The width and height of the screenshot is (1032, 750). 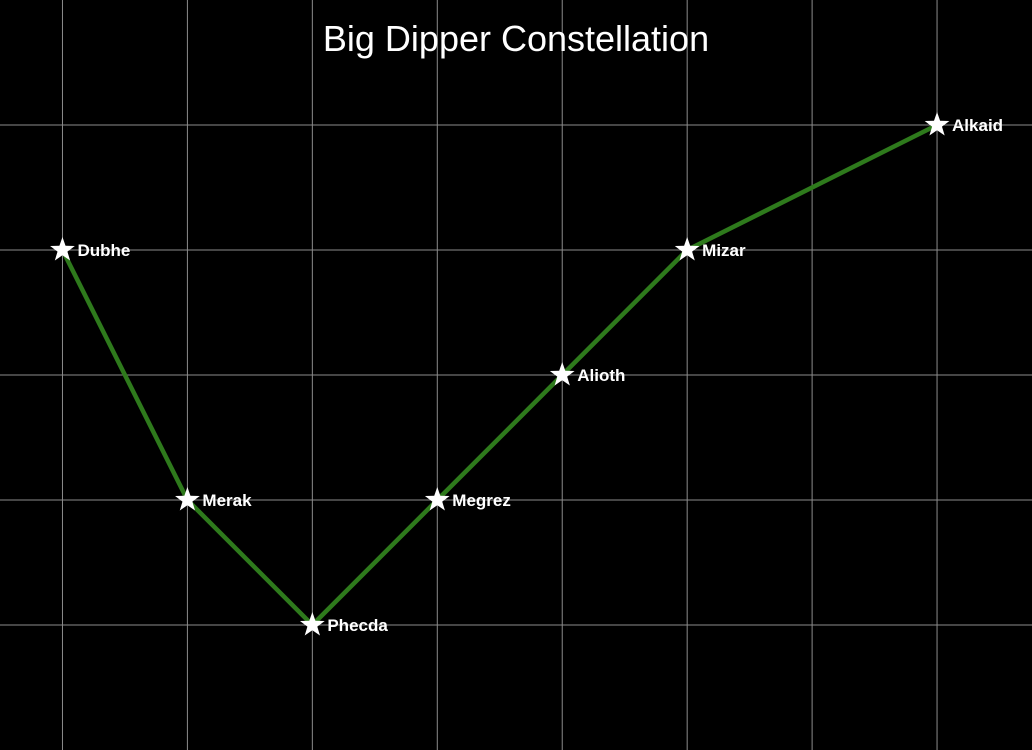 What do you see at coordinates (357, 625) in the screenshot?
I see `star-label-phecda: Phecda` at bounding box center [357, 625].